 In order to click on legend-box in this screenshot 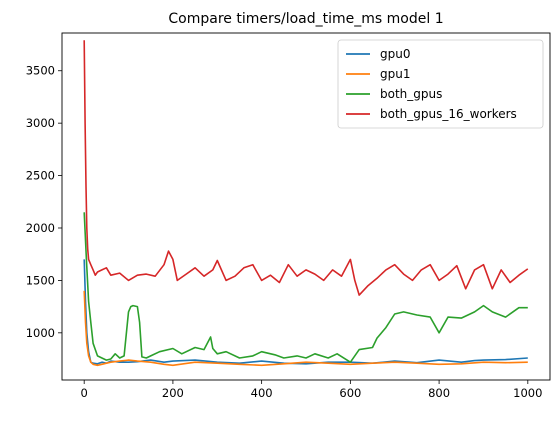, I will do `click(440, 84)`.